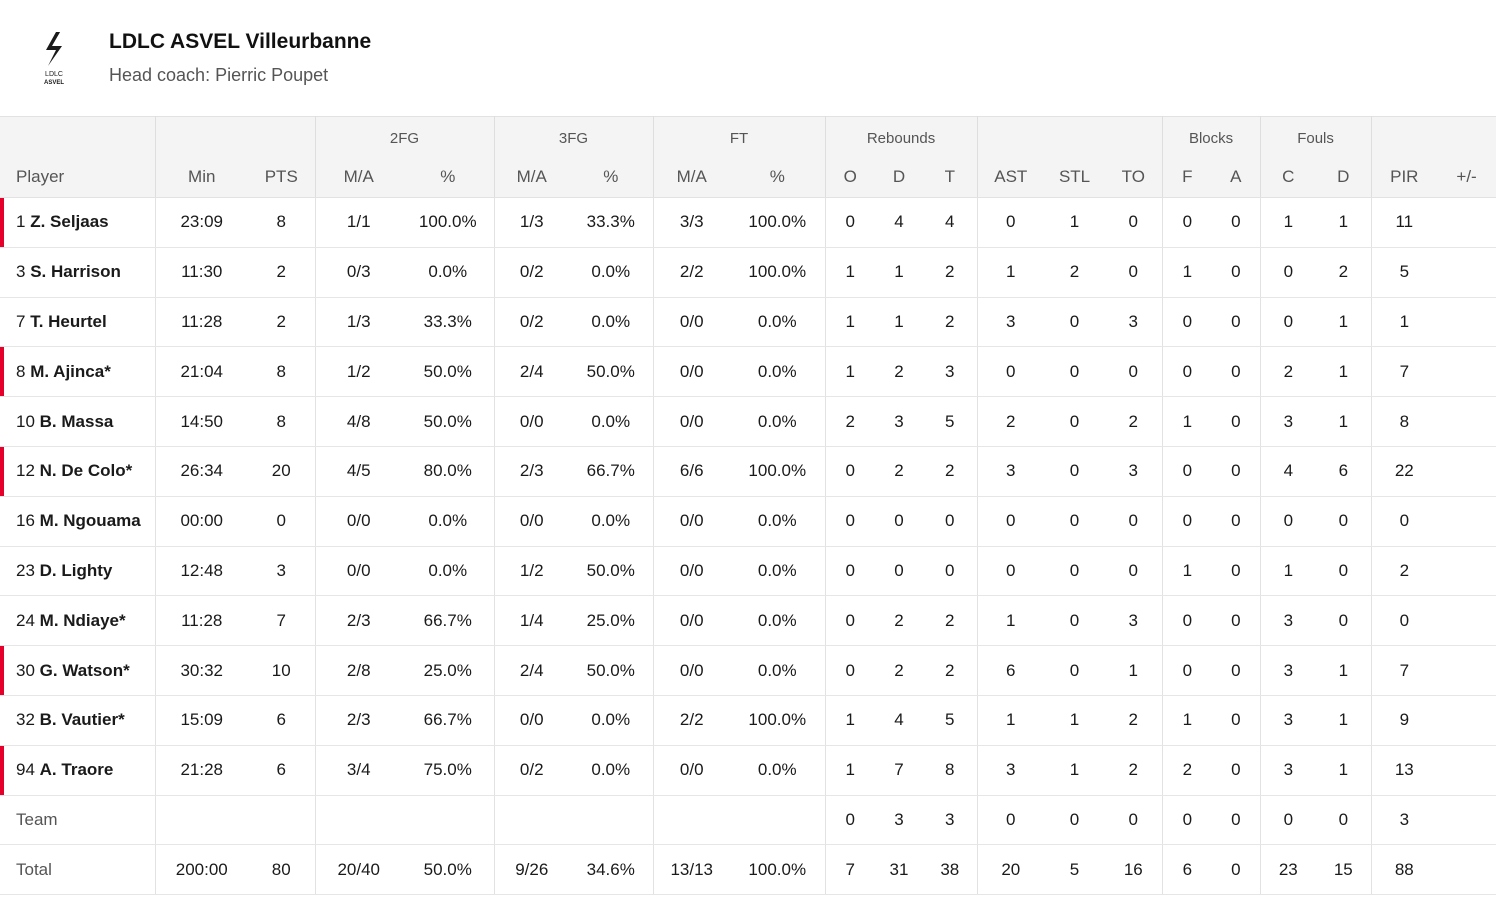  Describe the element at coordinates (1344, 272) in the screenshot. I see `col-fouls-d-cell: 2` at that location.